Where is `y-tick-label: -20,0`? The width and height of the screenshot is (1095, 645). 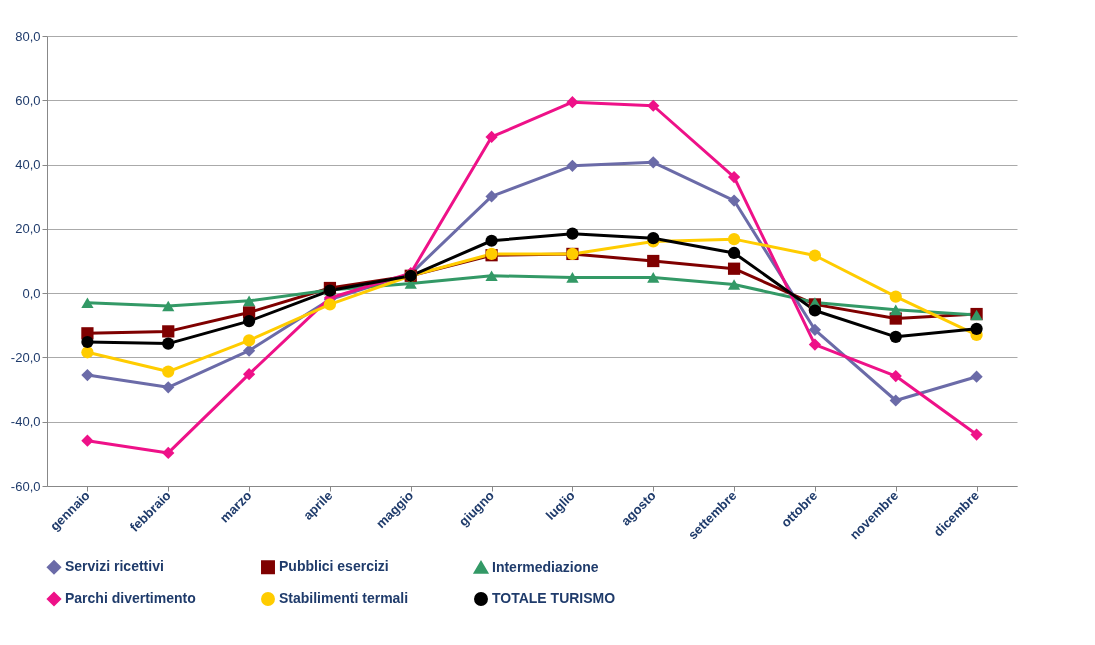 y-tick-label: -20,0 is located at coordinates (25, 357).